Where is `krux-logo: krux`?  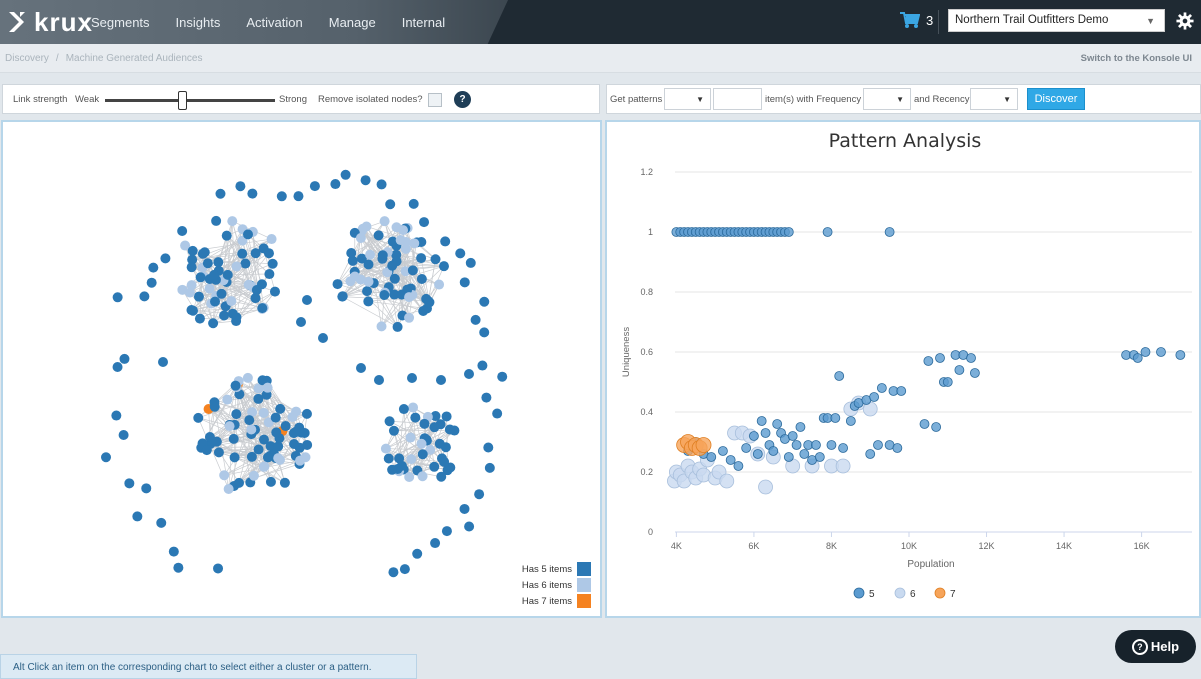 krux-logo: krux is located at coordinates (49, 22).